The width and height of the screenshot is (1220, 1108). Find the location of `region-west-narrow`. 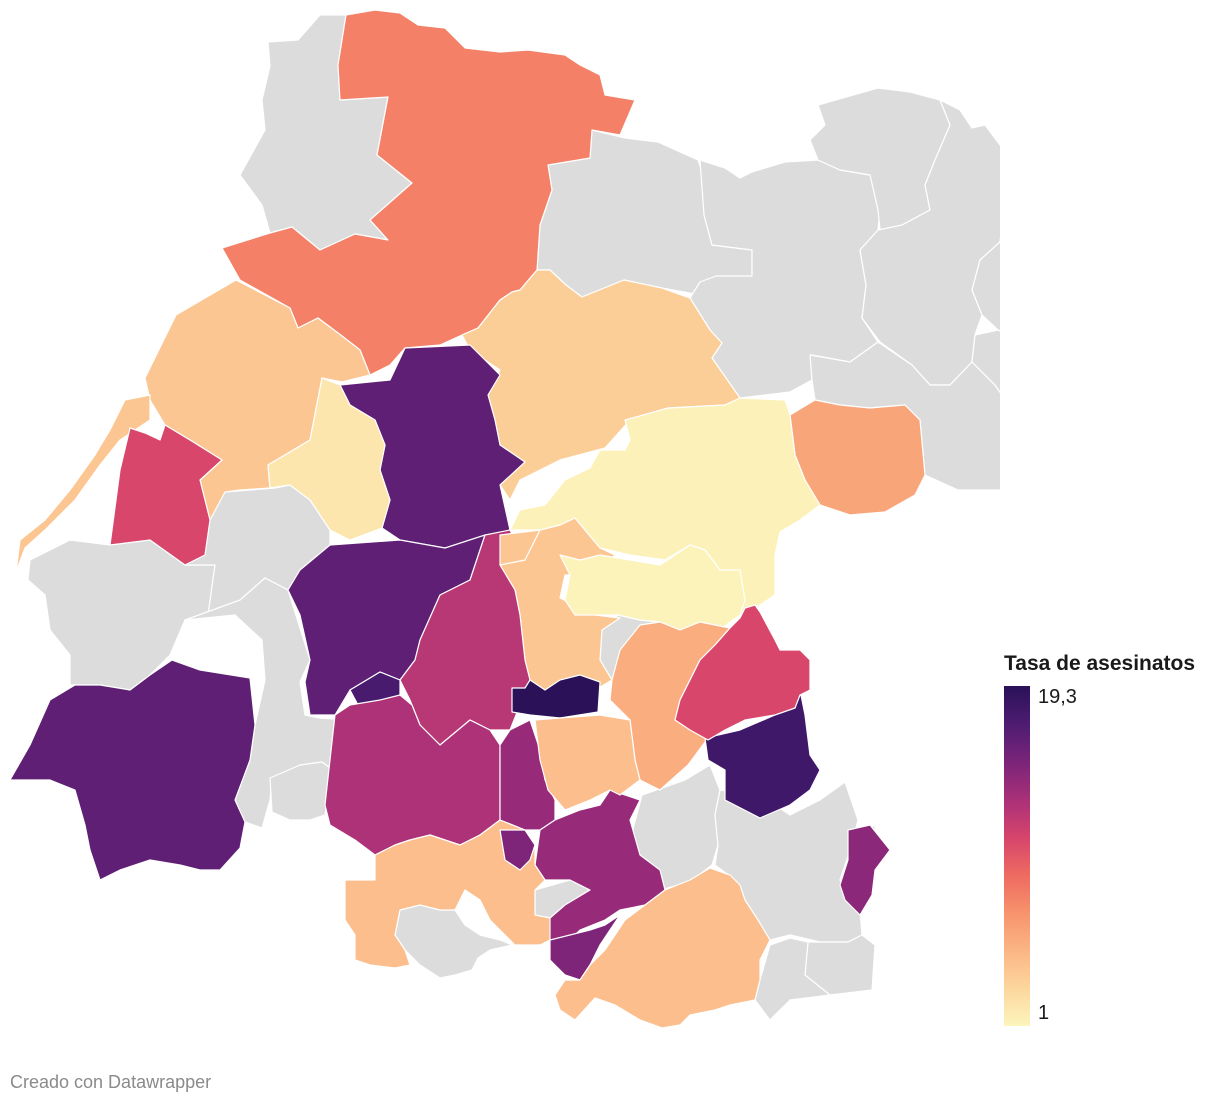

region-west-narrow is located at coordinates (83, 483).